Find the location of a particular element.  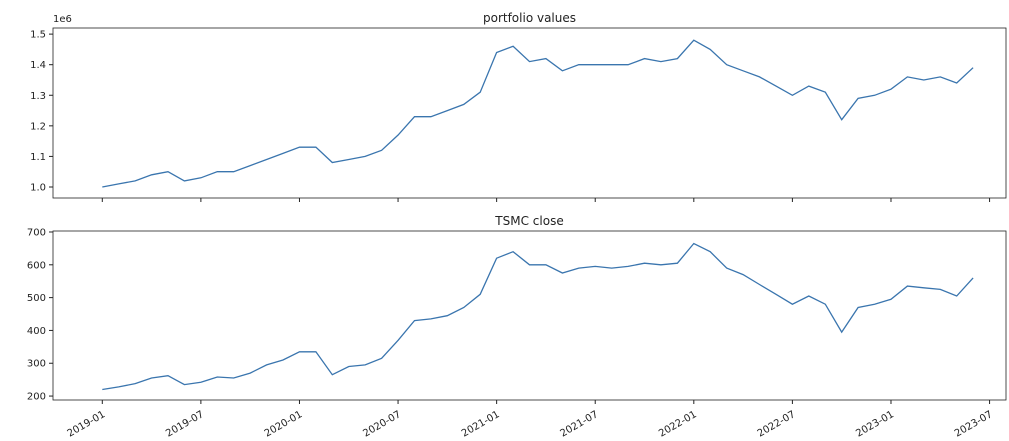

x-tick-label: 2021-01 is located at coordinates (481, 424).